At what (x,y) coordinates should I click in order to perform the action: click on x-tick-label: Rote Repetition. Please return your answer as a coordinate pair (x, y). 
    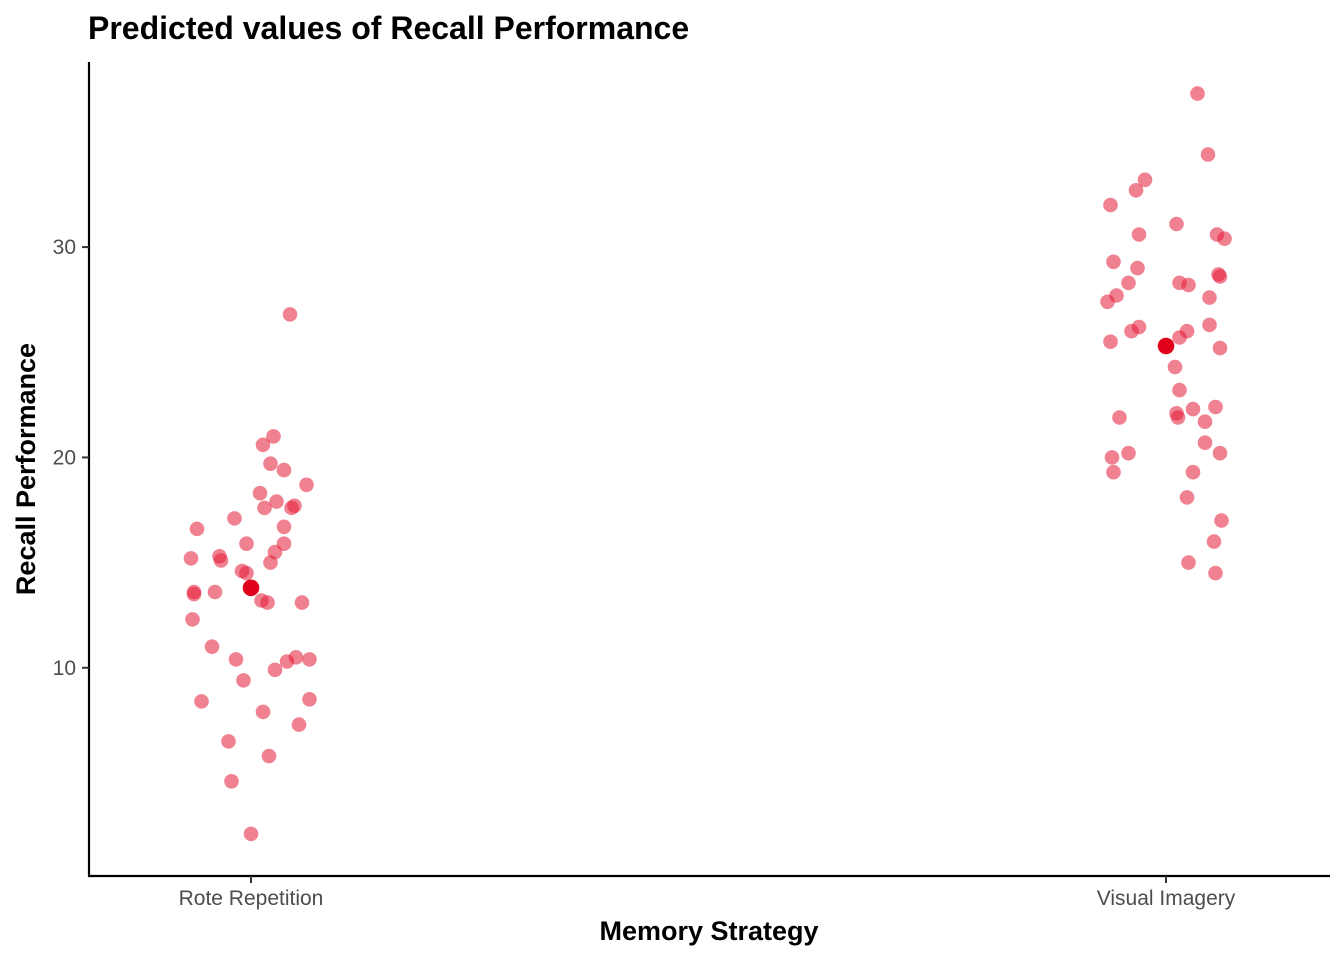
    Looking at the image, I should click on (251, 898).